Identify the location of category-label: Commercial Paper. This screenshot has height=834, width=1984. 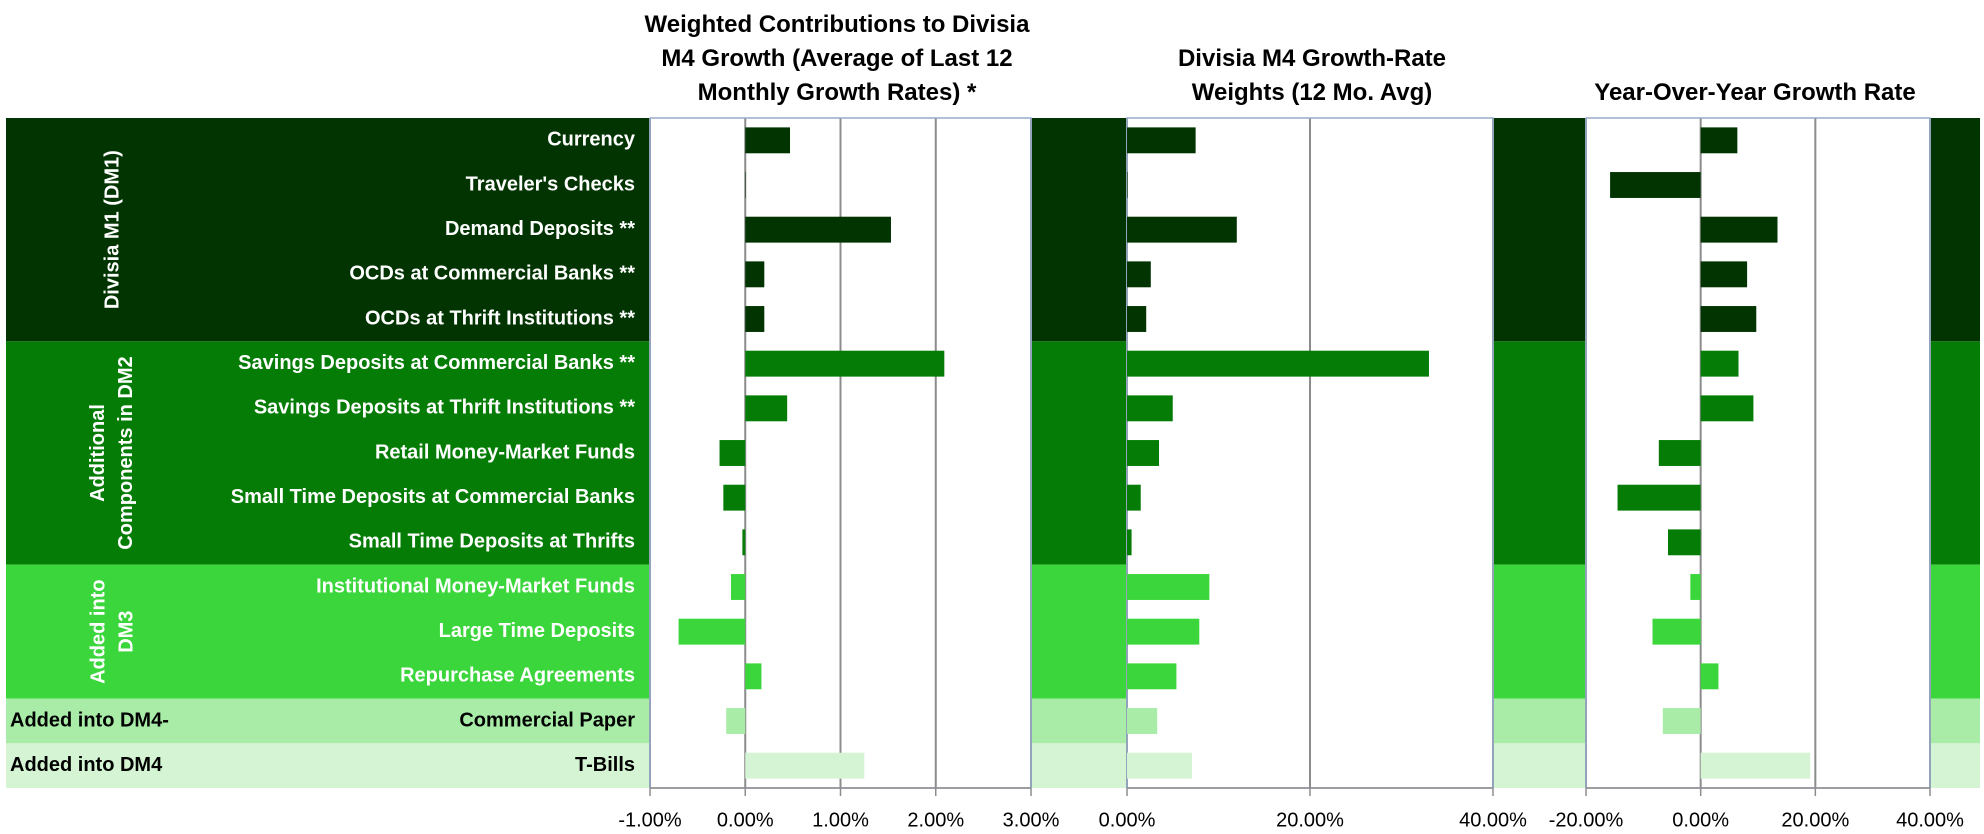
(547, 720).